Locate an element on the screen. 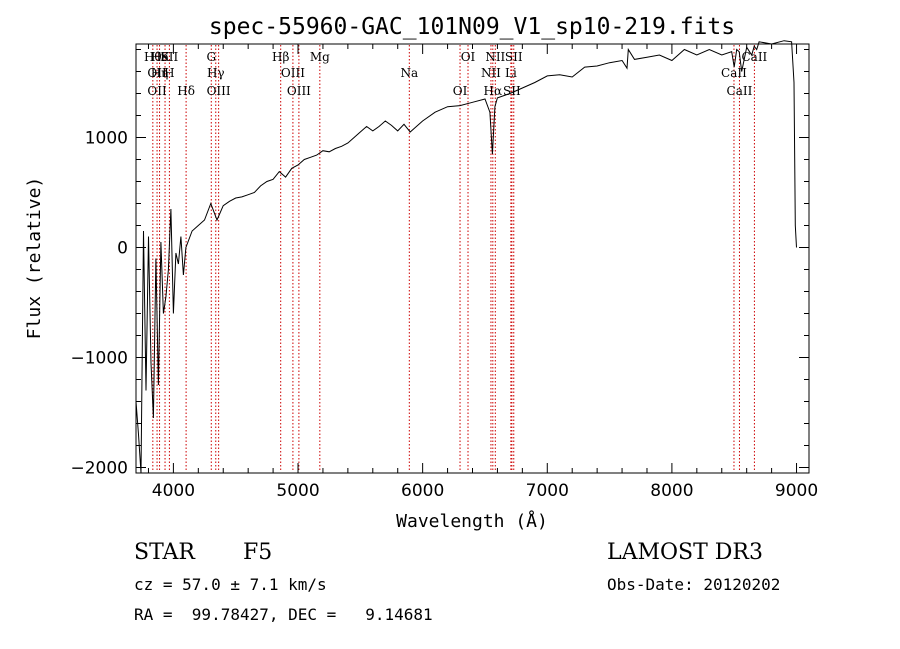  line-label: Hθ is located at coordinates (153, 57).